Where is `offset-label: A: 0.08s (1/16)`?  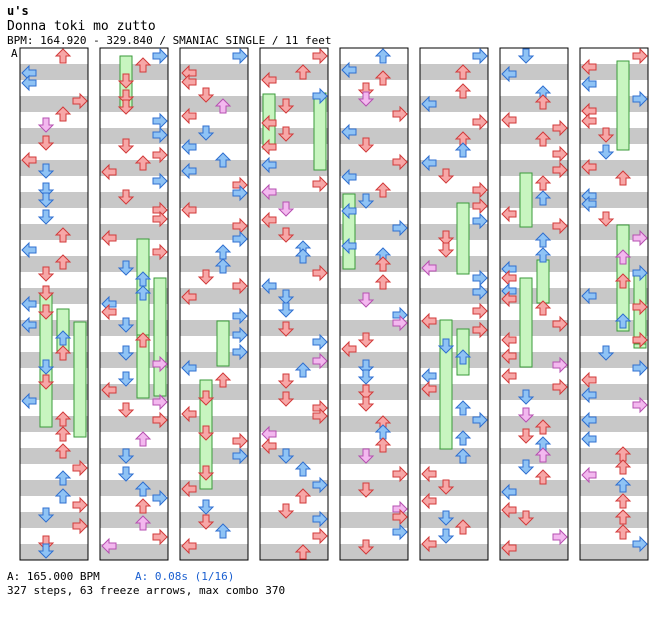
offset-label: A: 0.08s (1/16) is located at coordinates (185, 576).